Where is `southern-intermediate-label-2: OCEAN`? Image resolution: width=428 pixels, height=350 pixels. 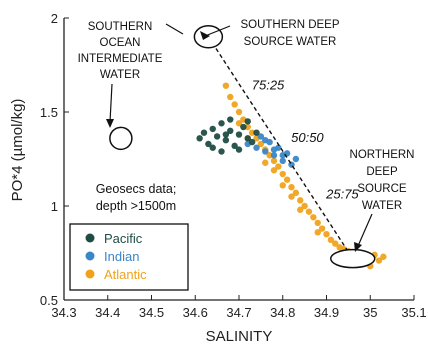
southern-intermediate-label-2: OCEAN is located at coordinates (120, 43).